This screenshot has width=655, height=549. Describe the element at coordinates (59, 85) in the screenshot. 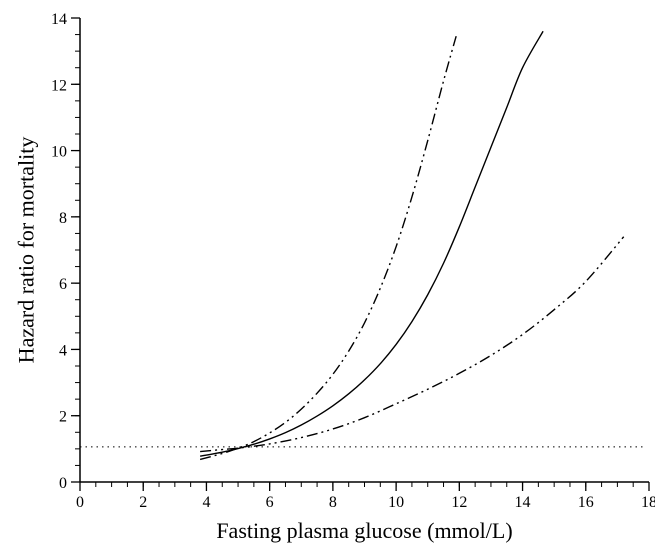

I see `y-tick-label: 12` at that location.